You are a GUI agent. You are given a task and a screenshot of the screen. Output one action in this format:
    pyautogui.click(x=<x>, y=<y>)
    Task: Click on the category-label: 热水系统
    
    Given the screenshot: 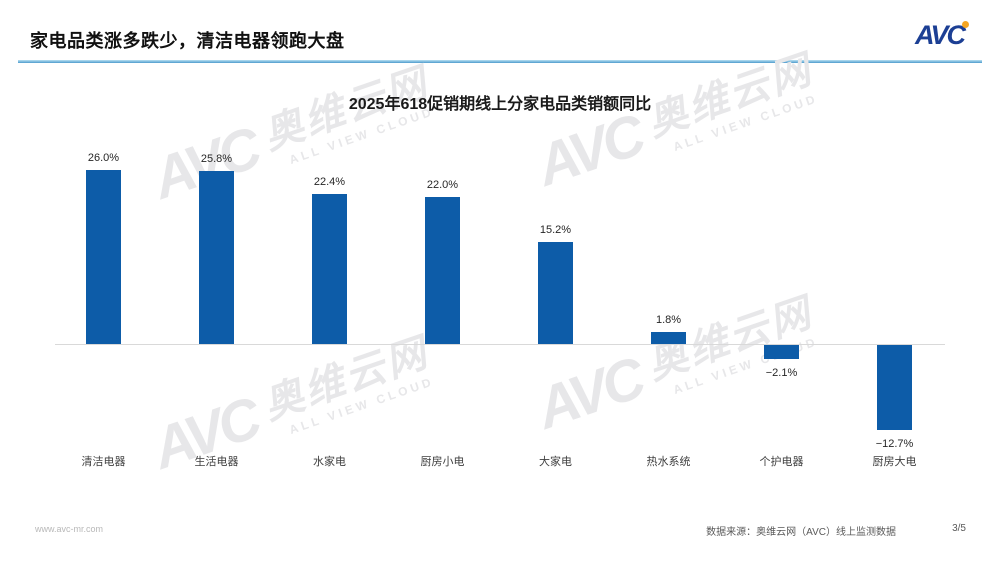 What is the action you would take?
    pyautogui.click(x=668, y=462)
    